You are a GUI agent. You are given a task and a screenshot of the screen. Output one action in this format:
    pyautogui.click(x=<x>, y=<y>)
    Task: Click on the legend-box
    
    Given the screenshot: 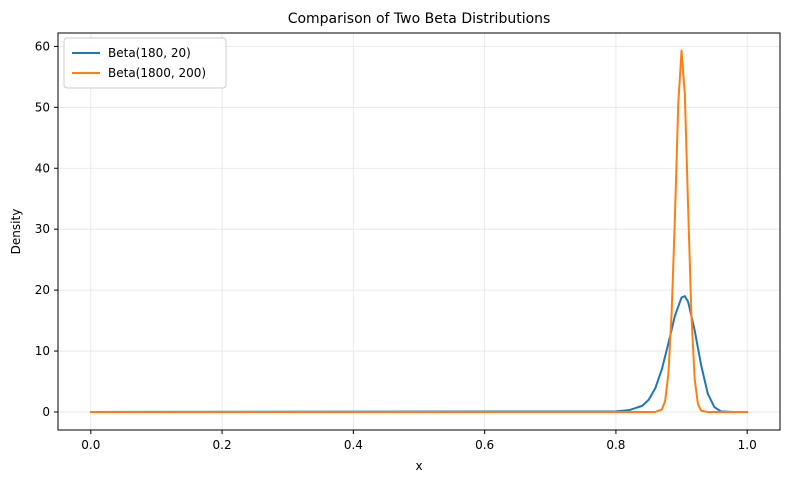 What is the action you would take?
    pyautogui.click(x=145, y=63)
    